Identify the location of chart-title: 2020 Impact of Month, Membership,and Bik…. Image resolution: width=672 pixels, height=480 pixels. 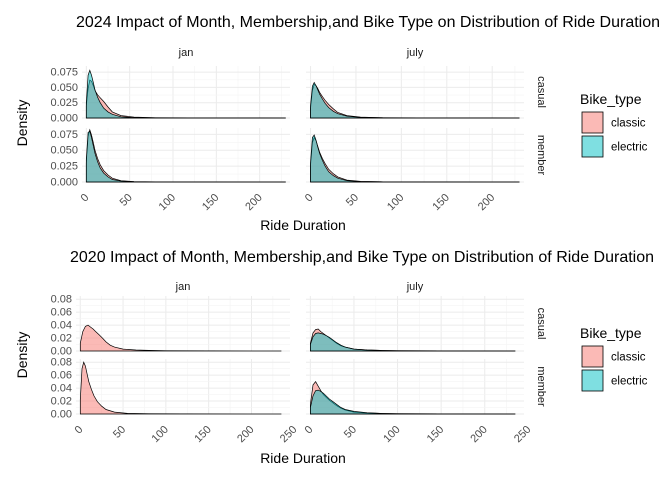
(362, 257).